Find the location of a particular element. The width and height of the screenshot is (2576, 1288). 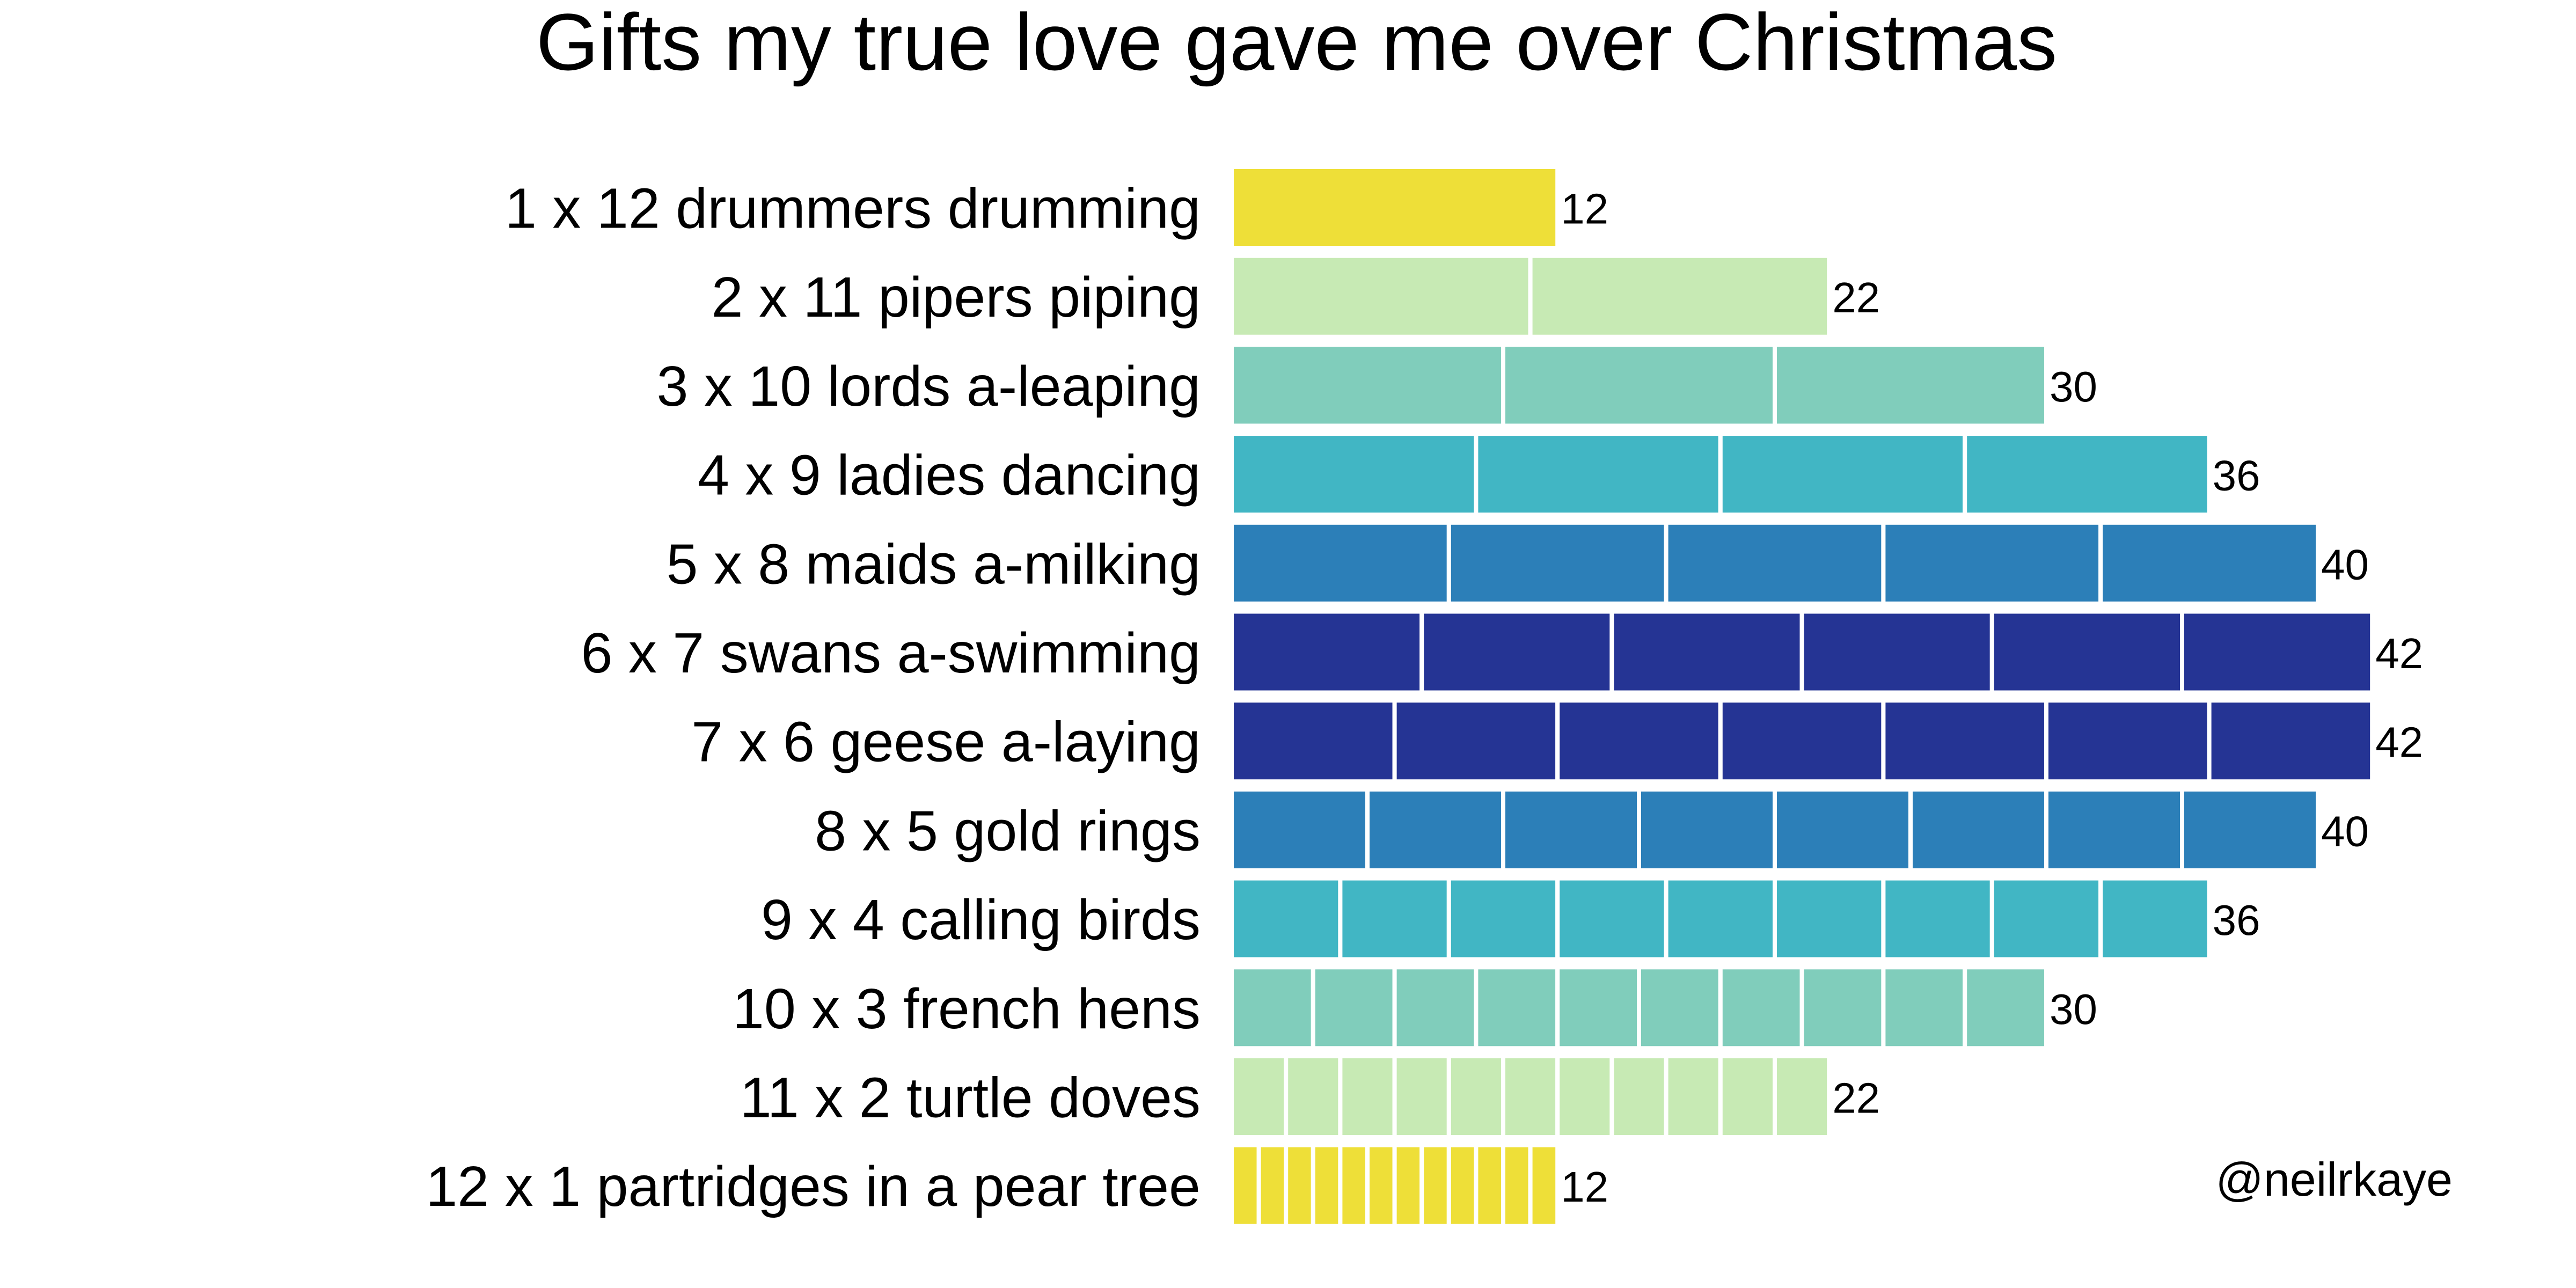

category-label: 3 x 10 lords a-leaping is located at coordinates (928, 386).